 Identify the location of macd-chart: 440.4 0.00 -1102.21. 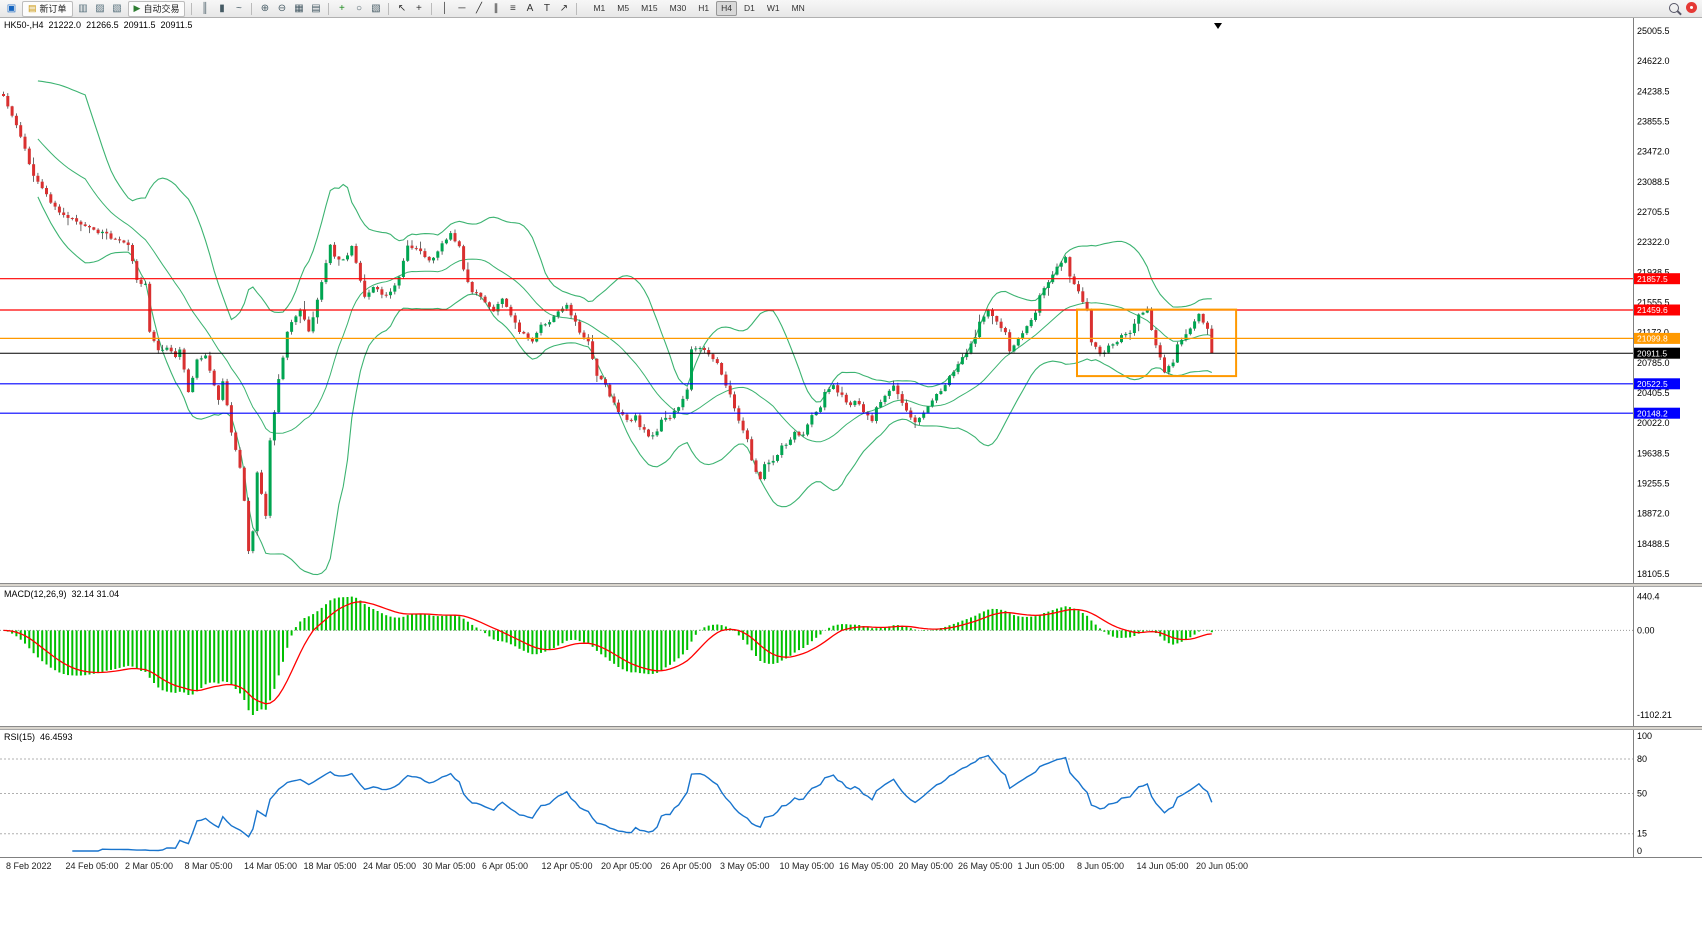
(851, 656).